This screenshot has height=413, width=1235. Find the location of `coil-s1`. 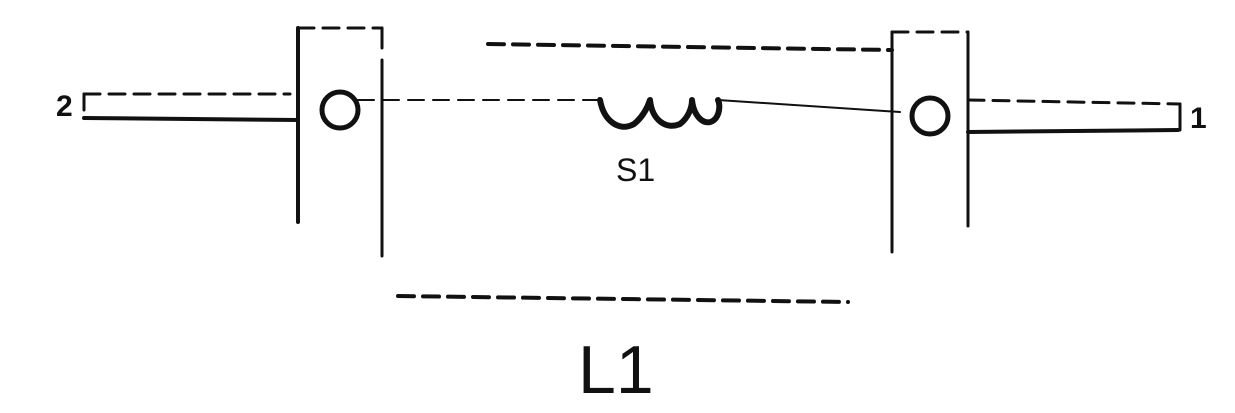

coil-s1 is located at coordinates (660, 113).